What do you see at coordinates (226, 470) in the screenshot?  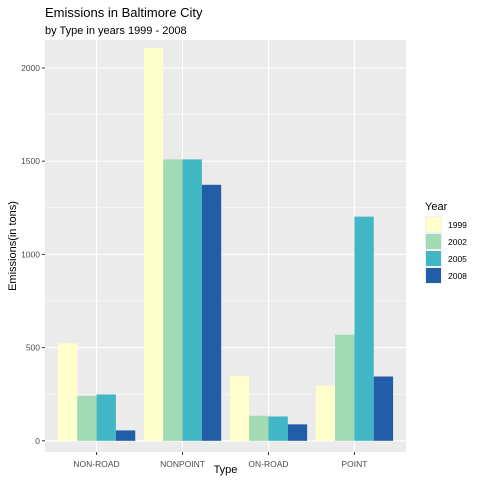 I see `x-axis-title: Type` at bounding box center [226, 470].